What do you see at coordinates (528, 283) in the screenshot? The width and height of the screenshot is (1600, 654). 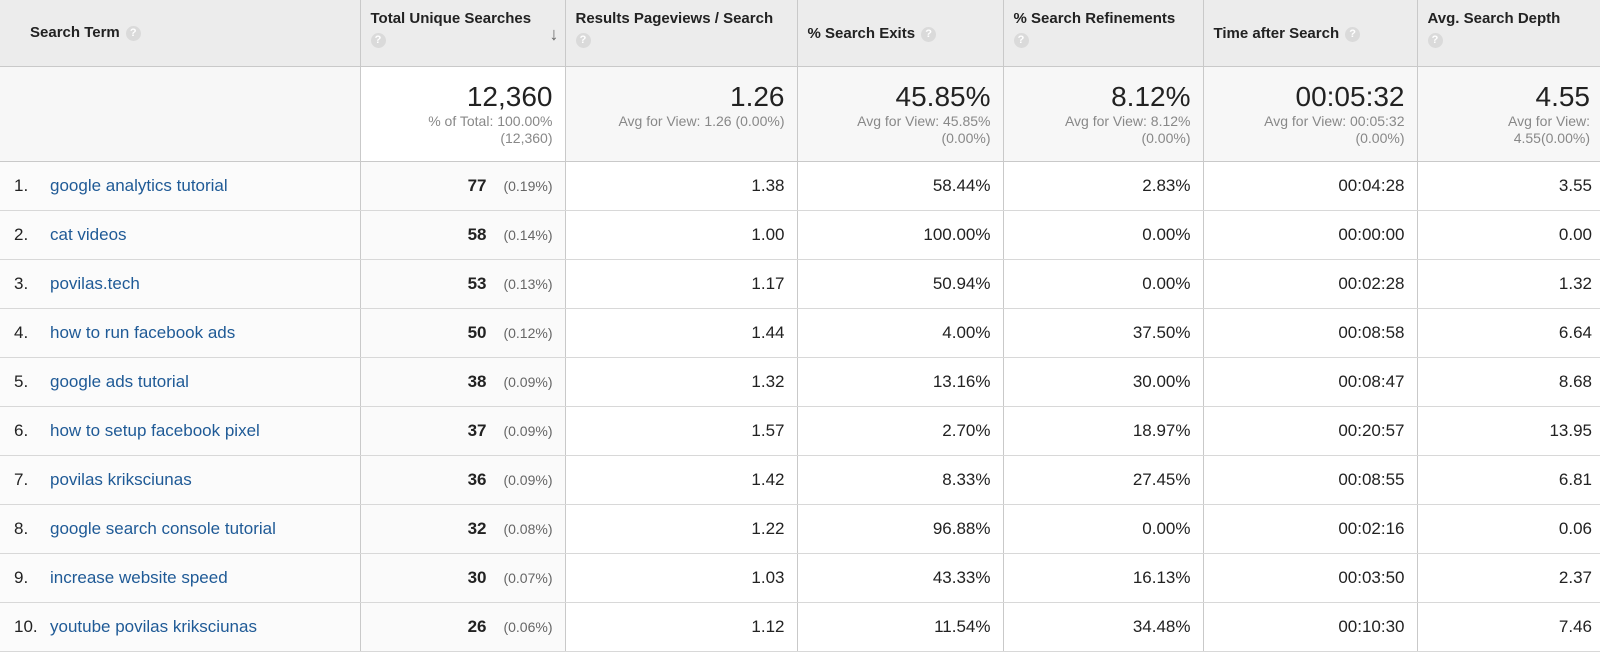 I see `unique-searches-percent: (0.13%)` at bounding box center [528, 283].